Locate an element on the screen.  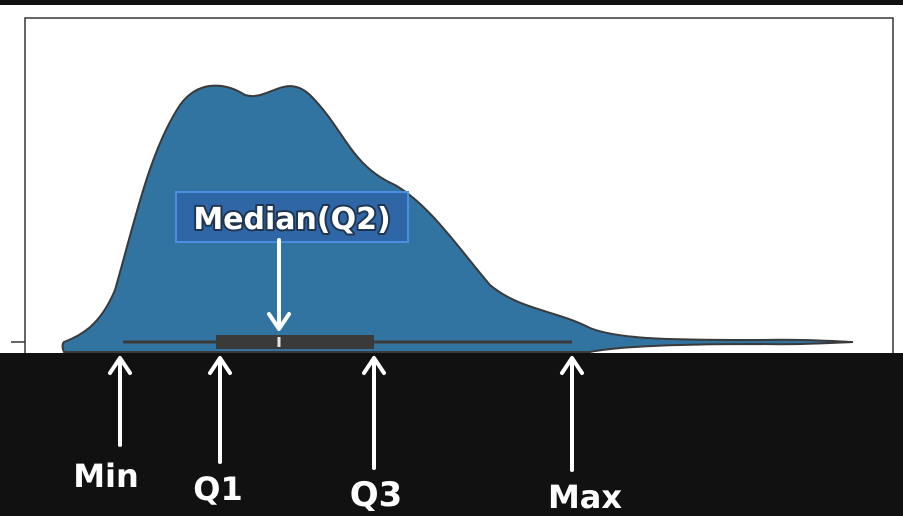
min-label: Min is located at coordinates (106, 476).